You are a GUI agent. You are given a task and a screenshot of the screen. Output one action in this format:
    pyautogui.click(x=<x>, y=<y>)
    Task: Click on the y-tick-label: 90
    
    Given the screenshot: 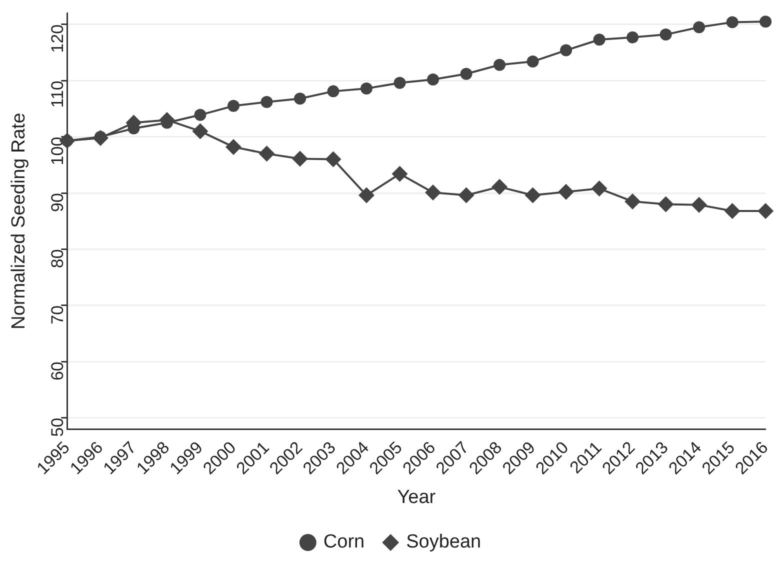 What is the action you would take?
    pyautogui.click(x=57, y=202)
    